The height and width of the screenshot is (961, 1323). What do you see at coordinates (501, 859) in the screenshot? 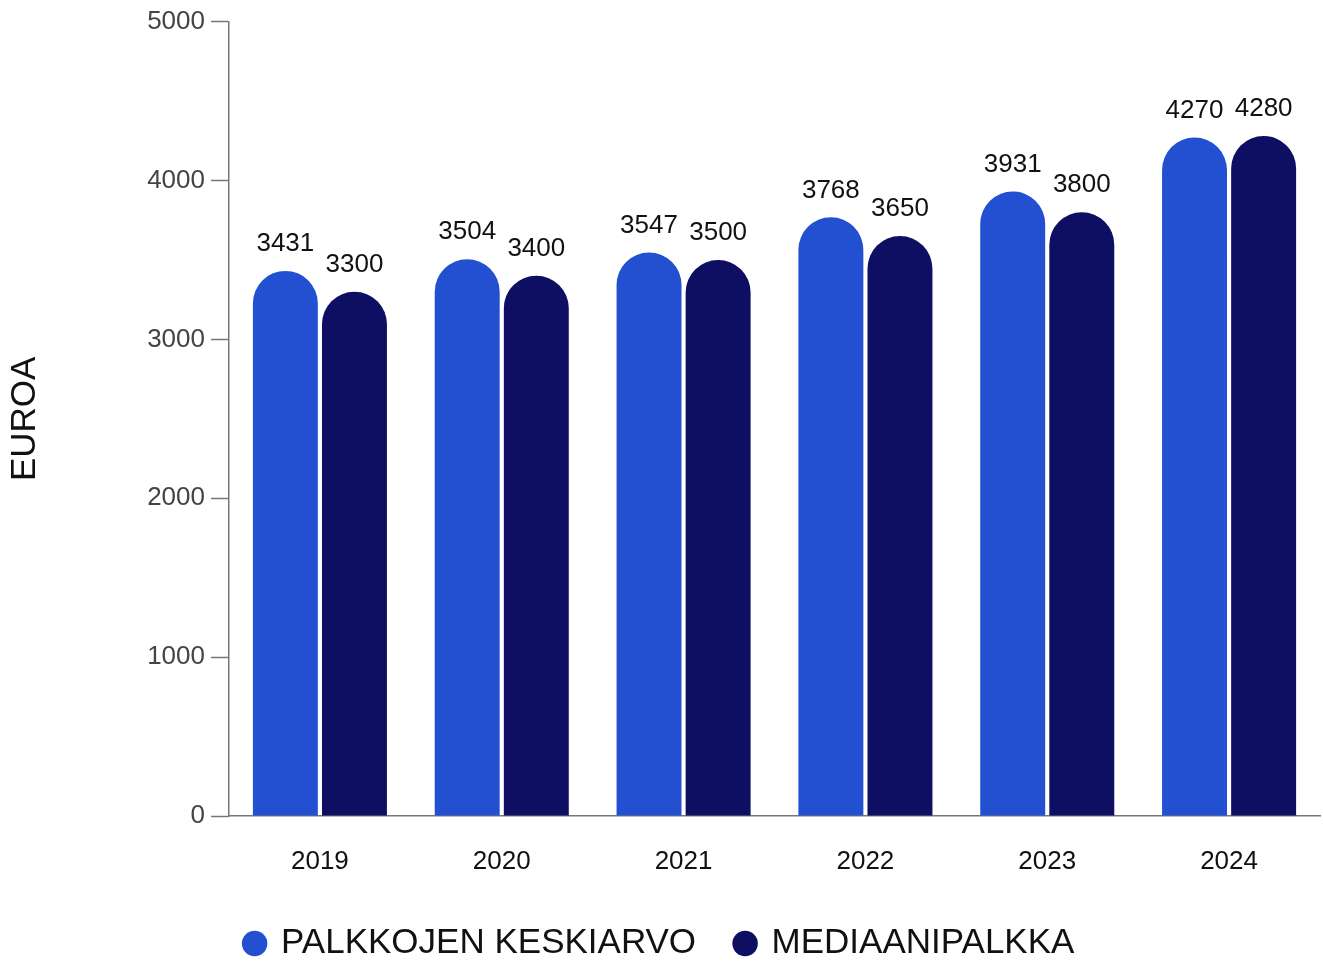
I see `x-tick-label: 2020` at bounding box center [501, 859].